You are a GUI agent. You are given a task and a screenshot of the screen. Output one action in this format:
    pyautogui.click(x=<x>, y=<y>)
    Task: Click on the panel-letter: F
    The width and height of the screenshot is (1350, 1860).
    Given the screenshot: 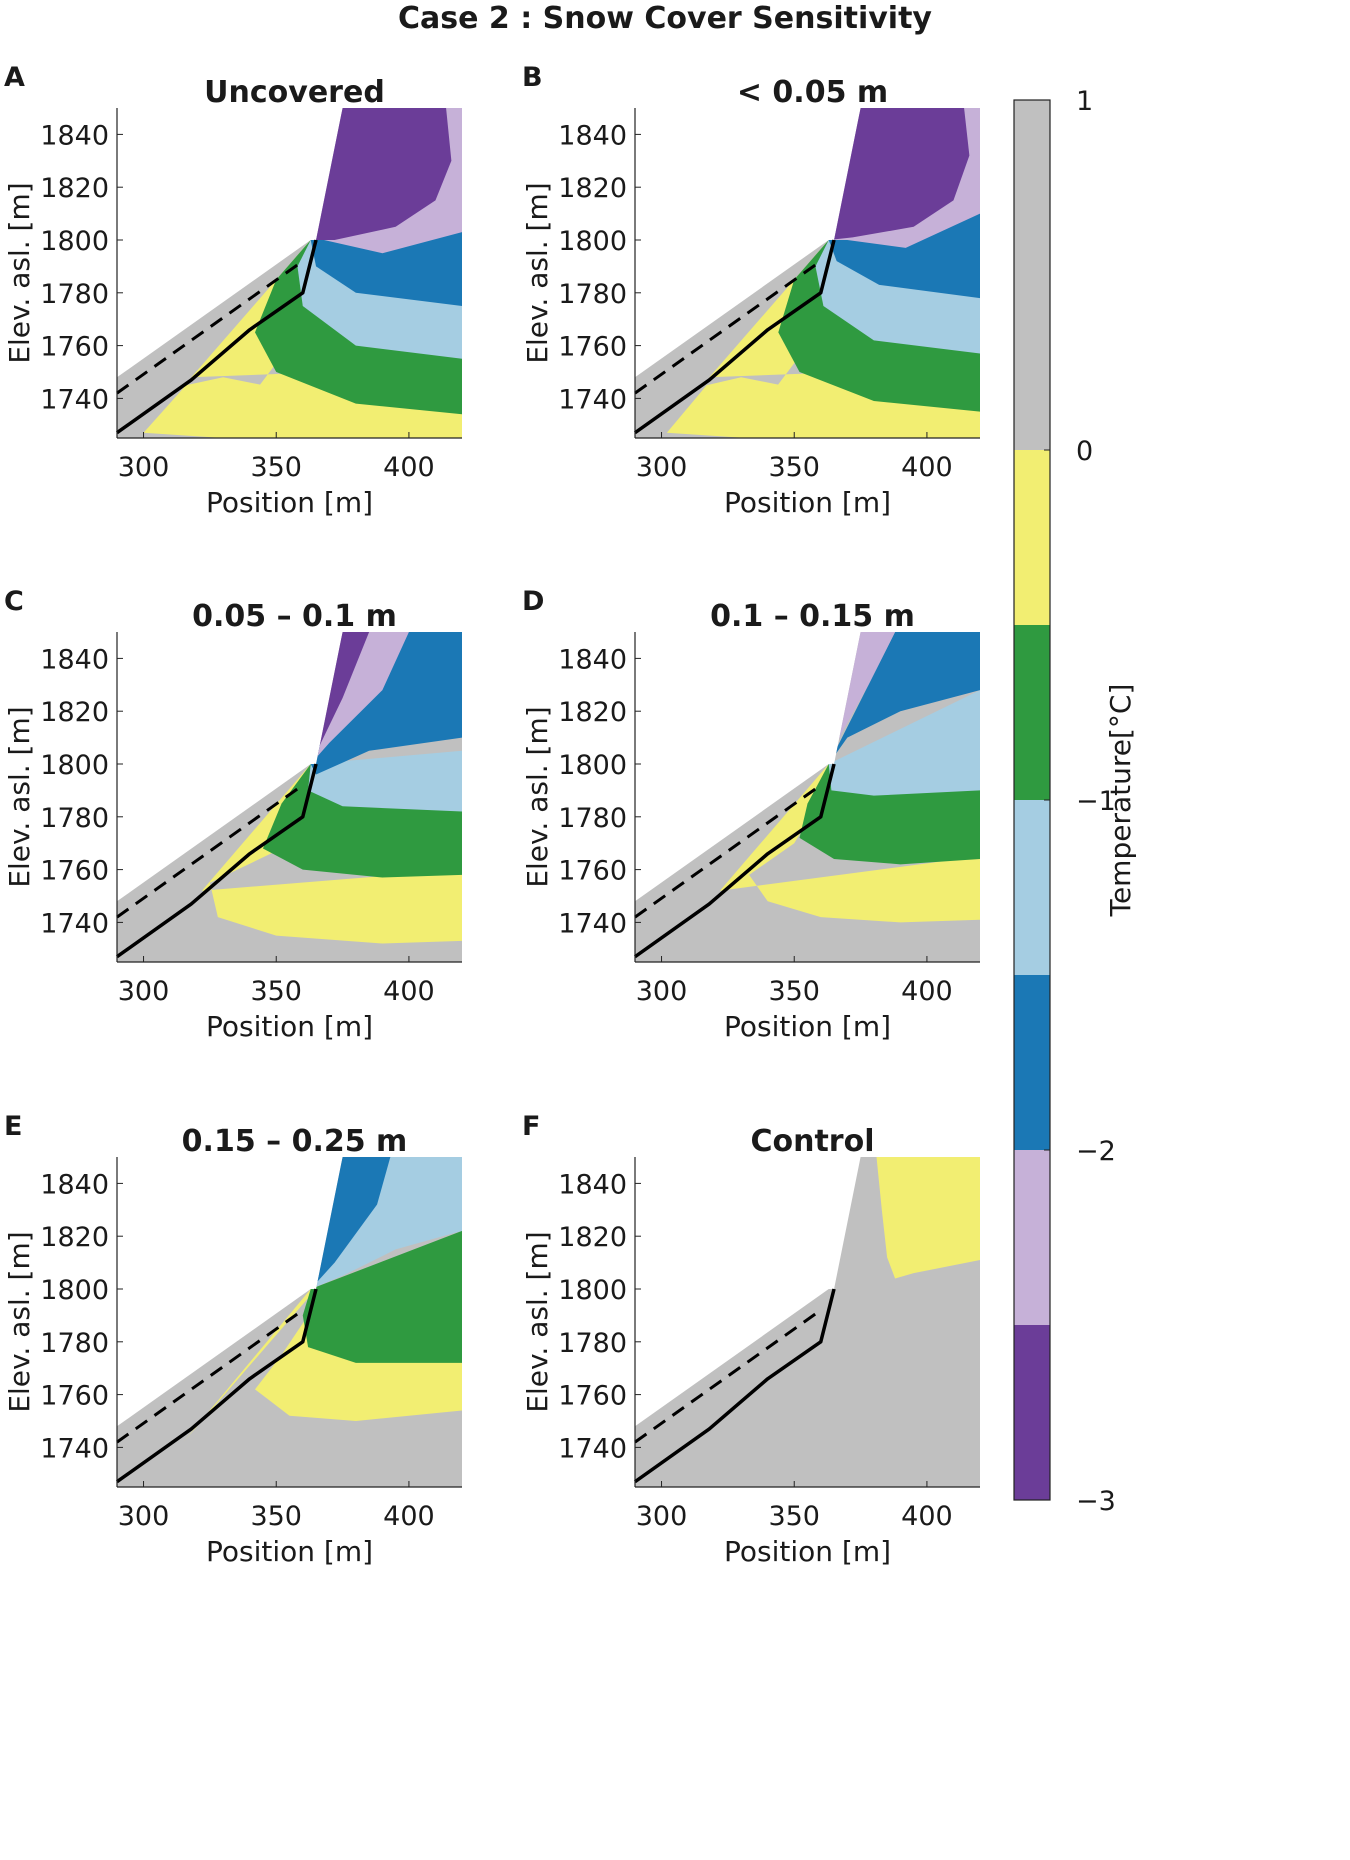 What is the action you would take?
    pyautogui.click(x=531, y=1126)
    